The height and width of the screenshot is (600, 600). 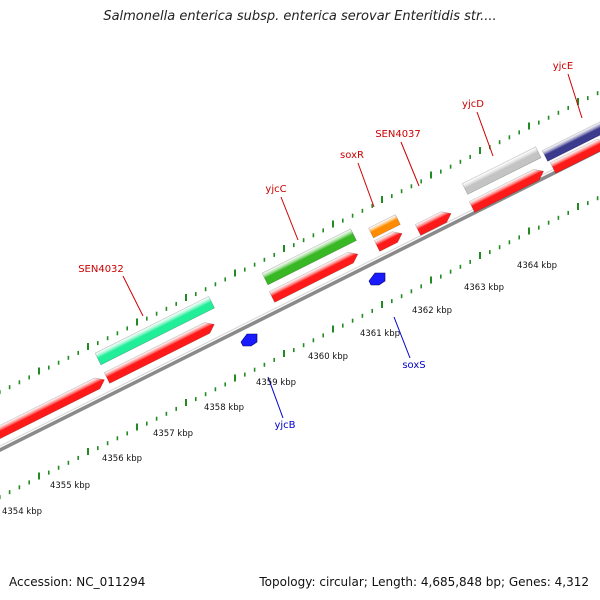 I want to click on gene-bar-yjcc, so click(x=309, y=257).